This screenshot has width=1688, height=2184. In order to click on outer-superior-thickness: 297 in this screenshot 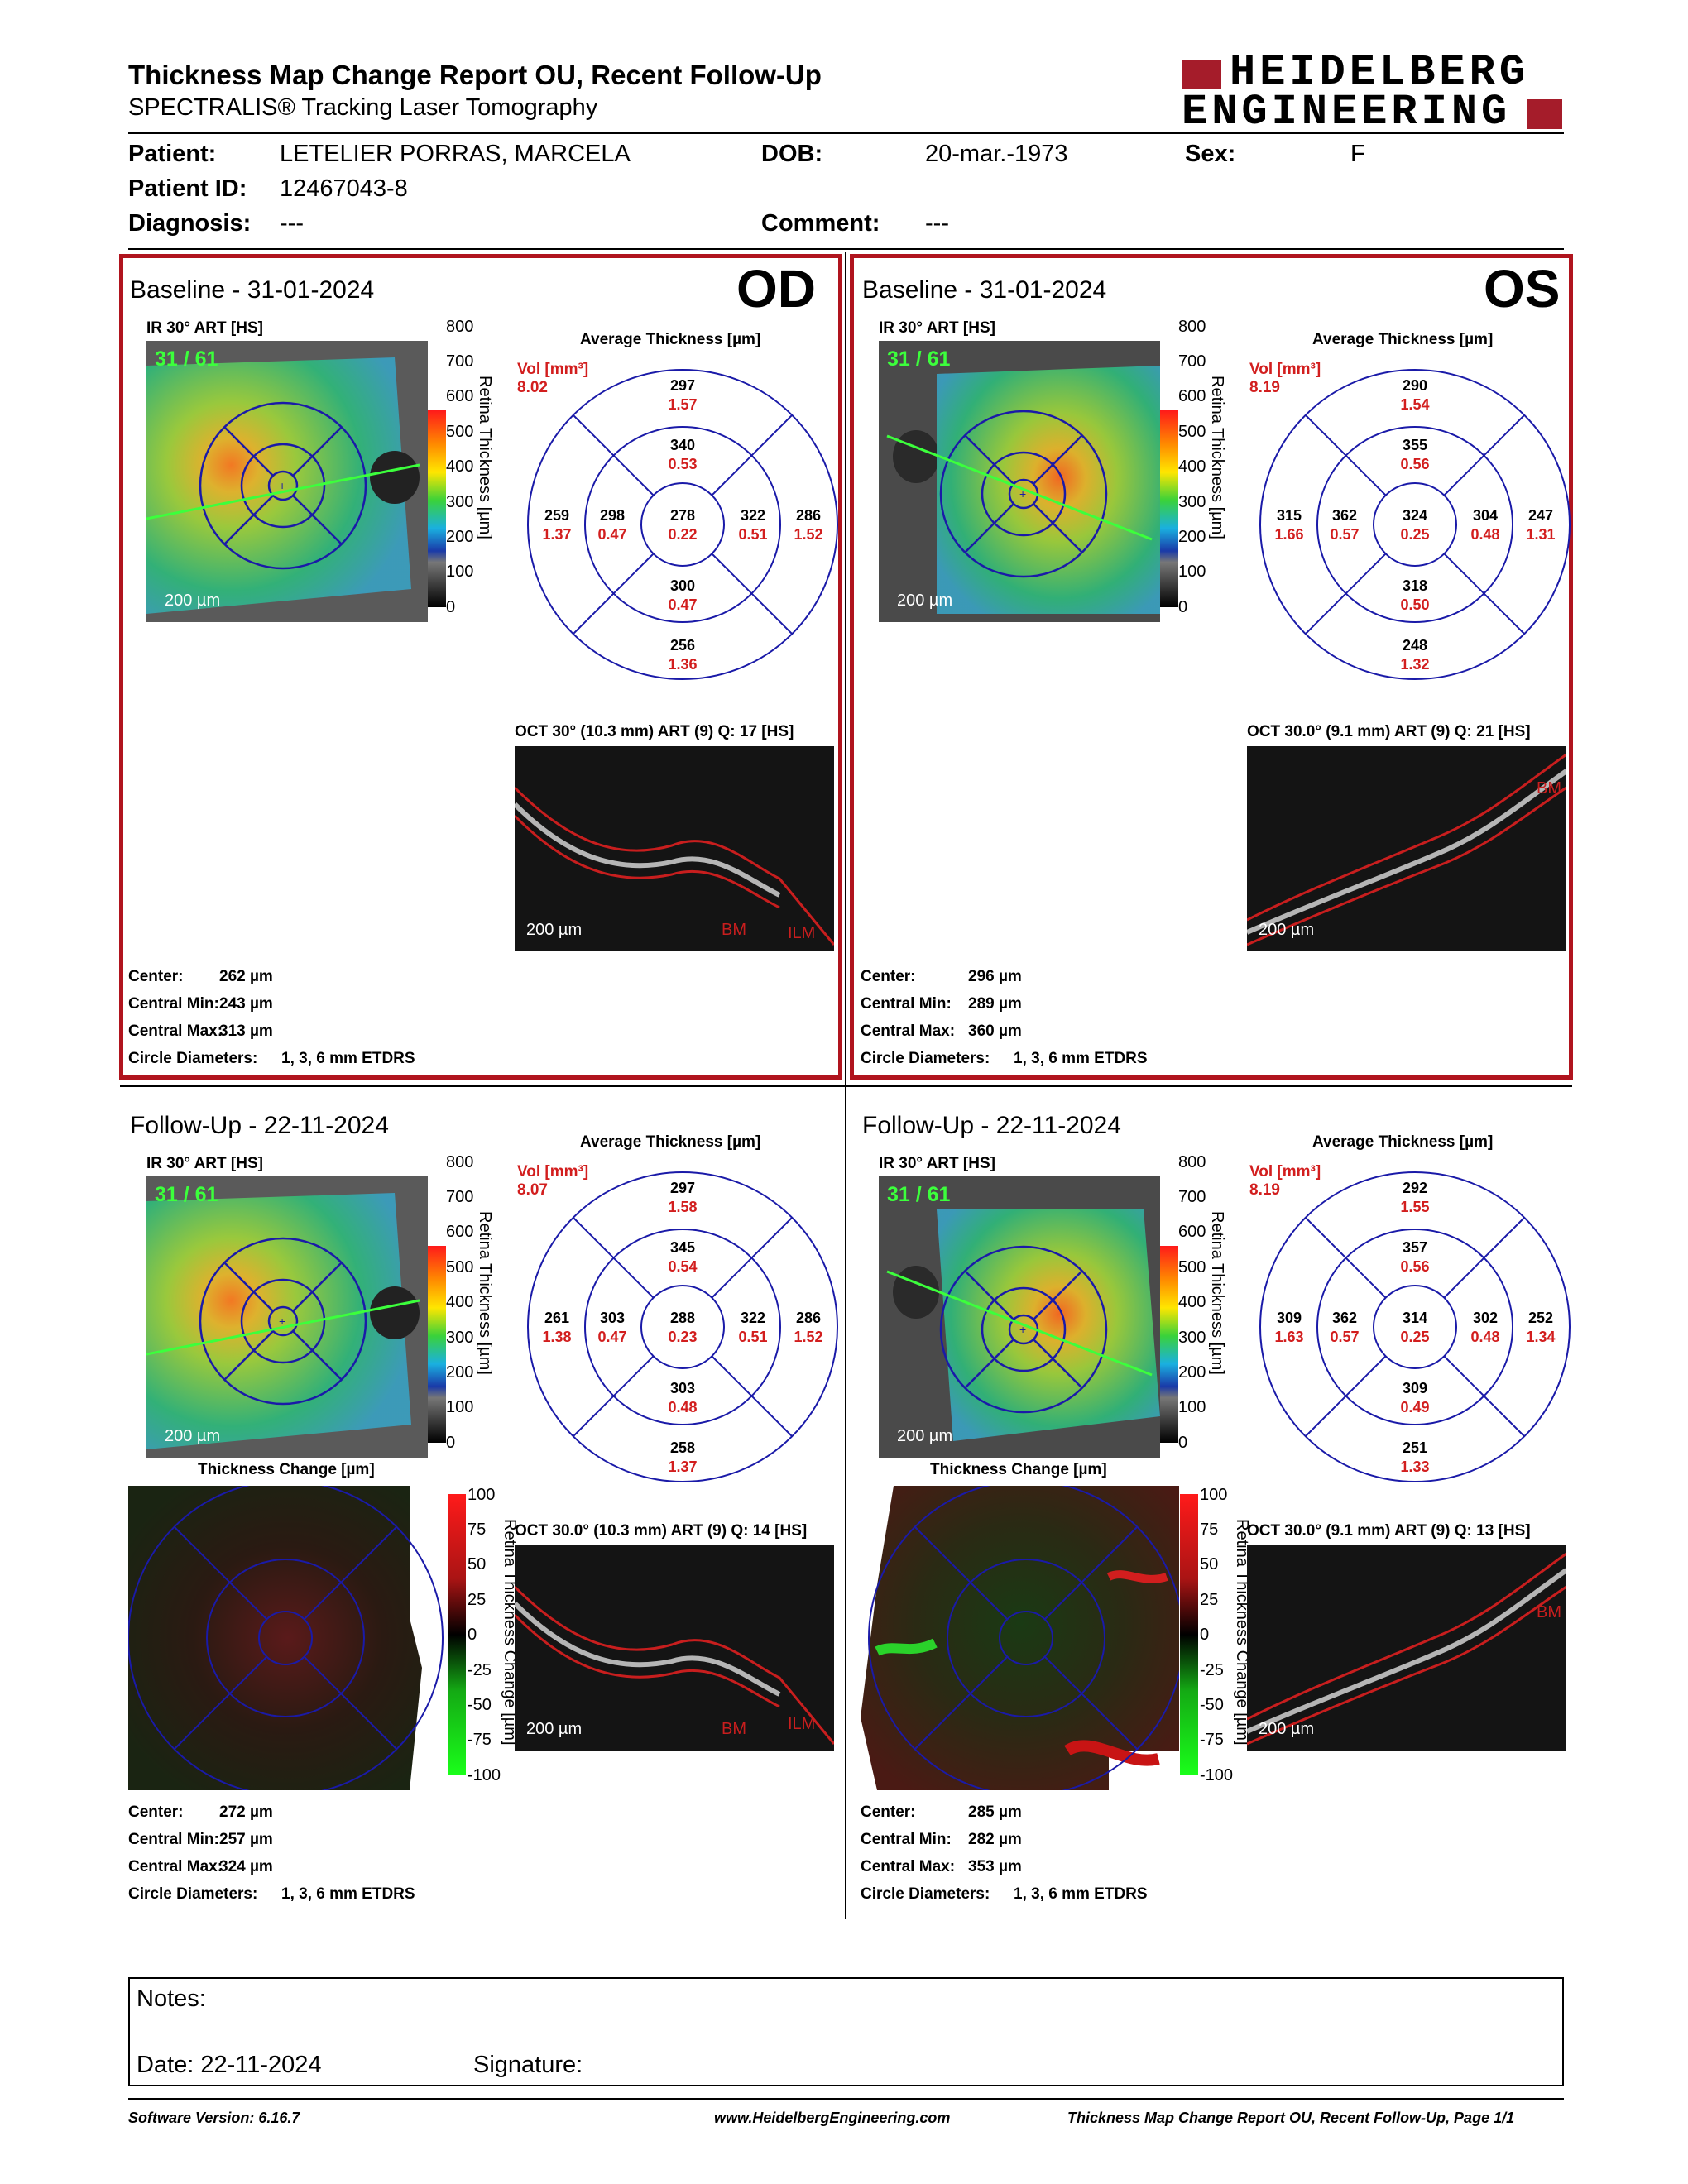, I will do `click(682, 385)`.